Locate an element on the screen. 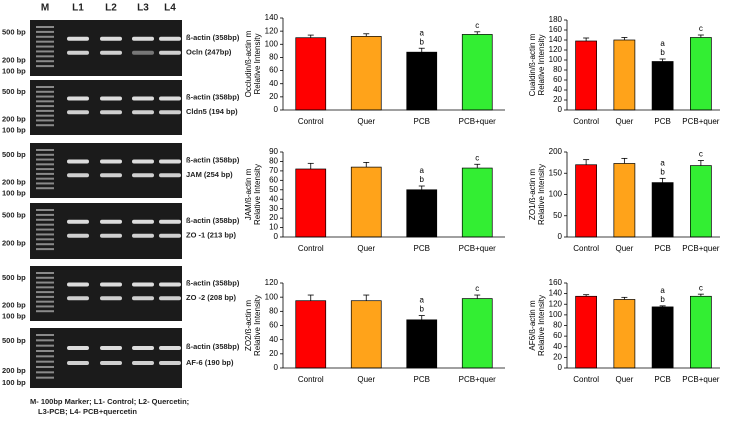 The height and width of the screenshot is (421, 731). y-tick-label: 100 is located at coordinates (556, 59).